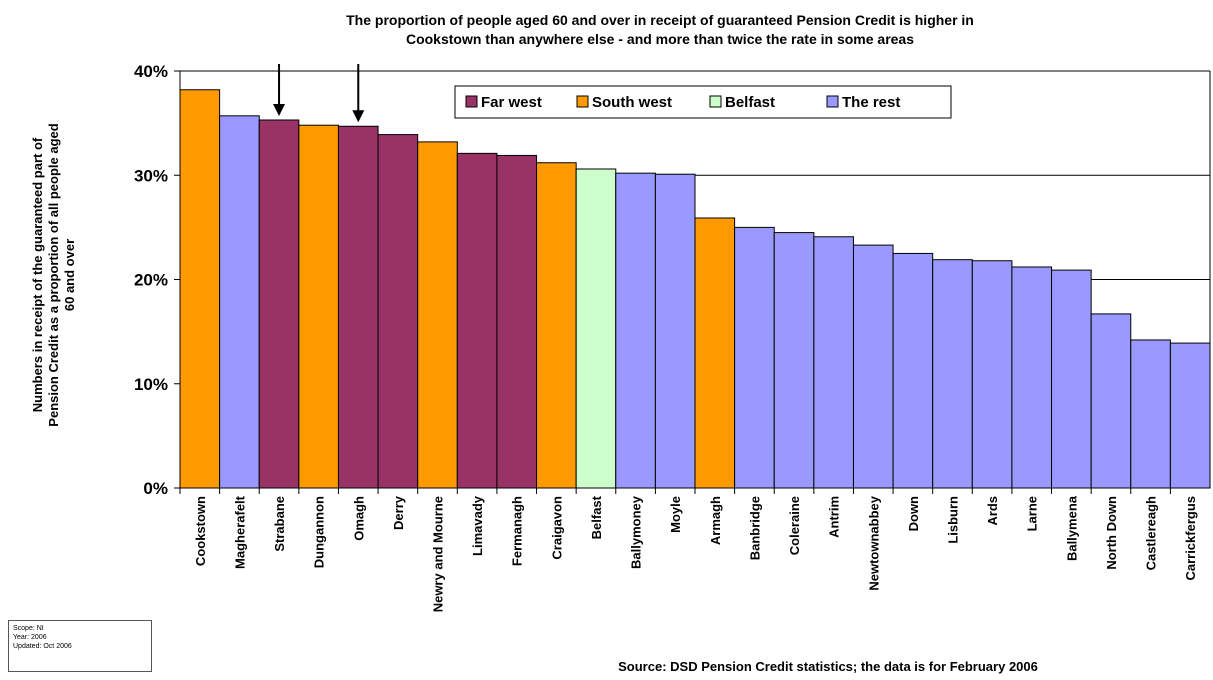 This screenshot has height=680, width=1213. I want to click on metadata-updated: Updated: Oct 2006, so click(42, 646).